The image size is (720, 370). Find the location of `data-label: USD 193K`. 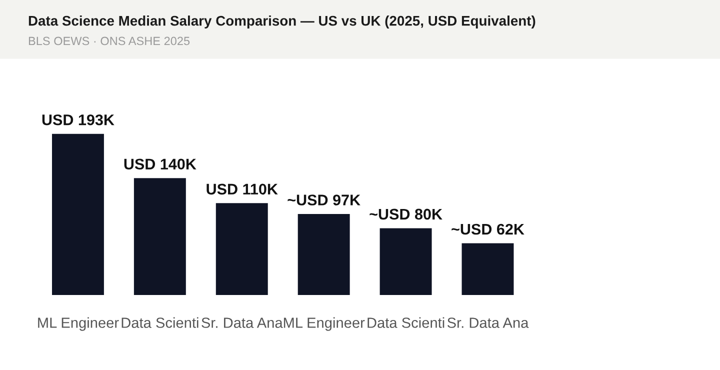

data-label: USD 193K is located at coordinates (78, 120).